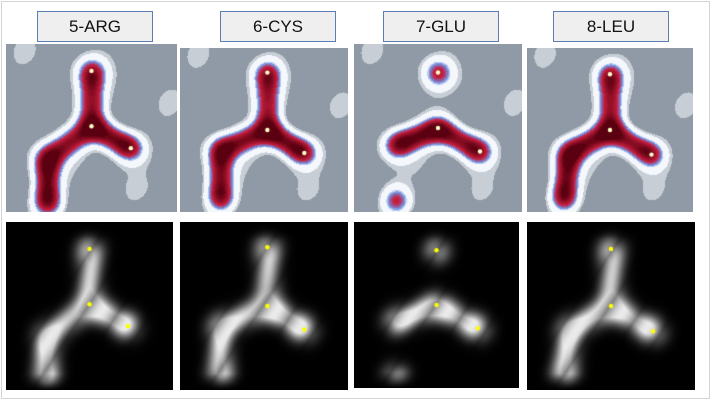 The width and height of the screenshot is (713, 402). What do you see at coordinates (91, 128) in the screenshot?
I see `contour-map-5-arg` at bounding box center [91, 128].